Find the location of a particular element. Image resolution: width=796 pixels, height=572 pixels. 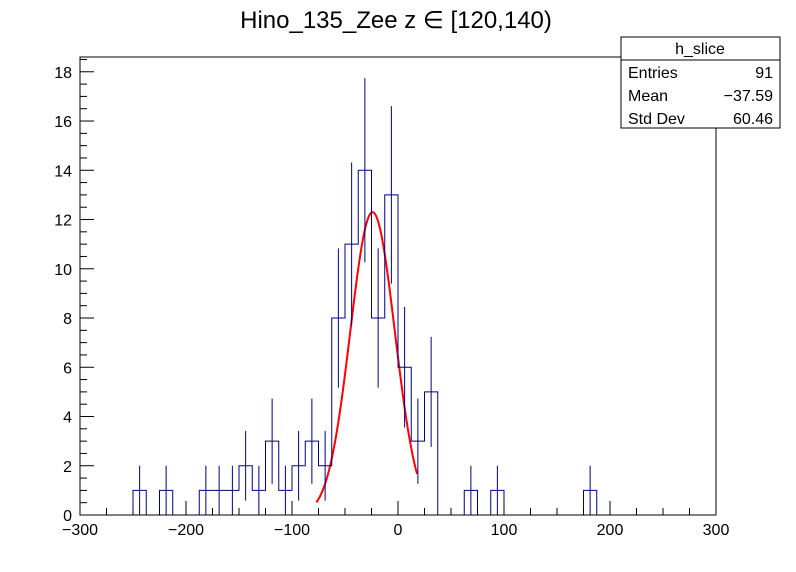

x-tick-label: −200 is located at coordinates (186, 530).